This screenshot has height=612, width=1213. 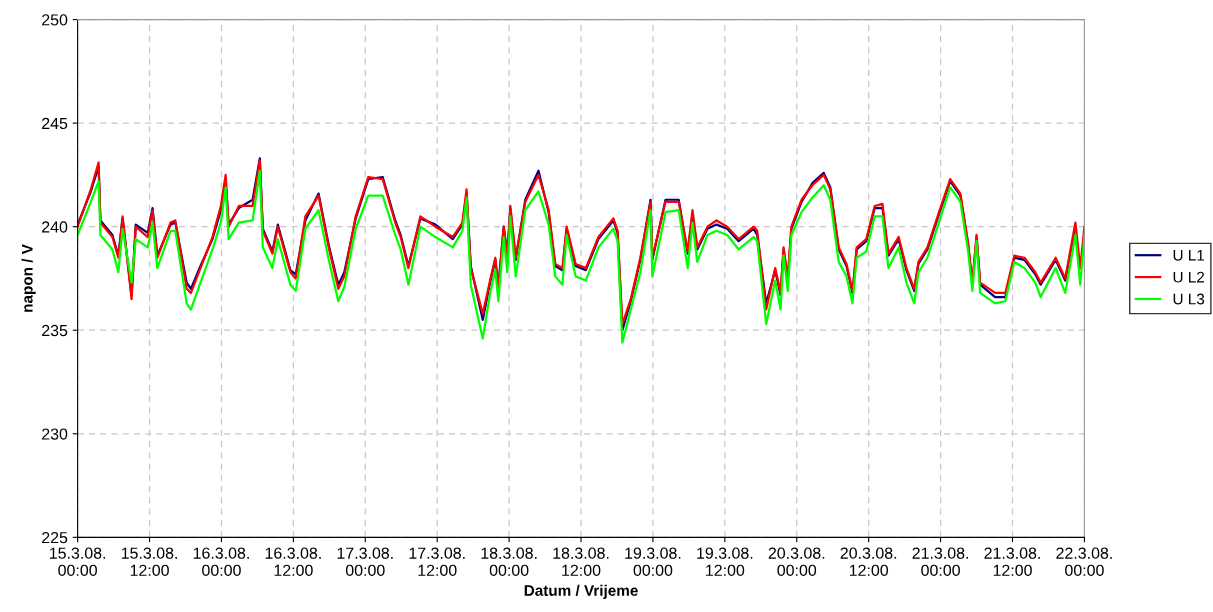 What do you see at coordinates (653, 561) in the screenshot?
I see `x-tick-label: 19.3.08. 00:00` at bounding box center [653, 561].